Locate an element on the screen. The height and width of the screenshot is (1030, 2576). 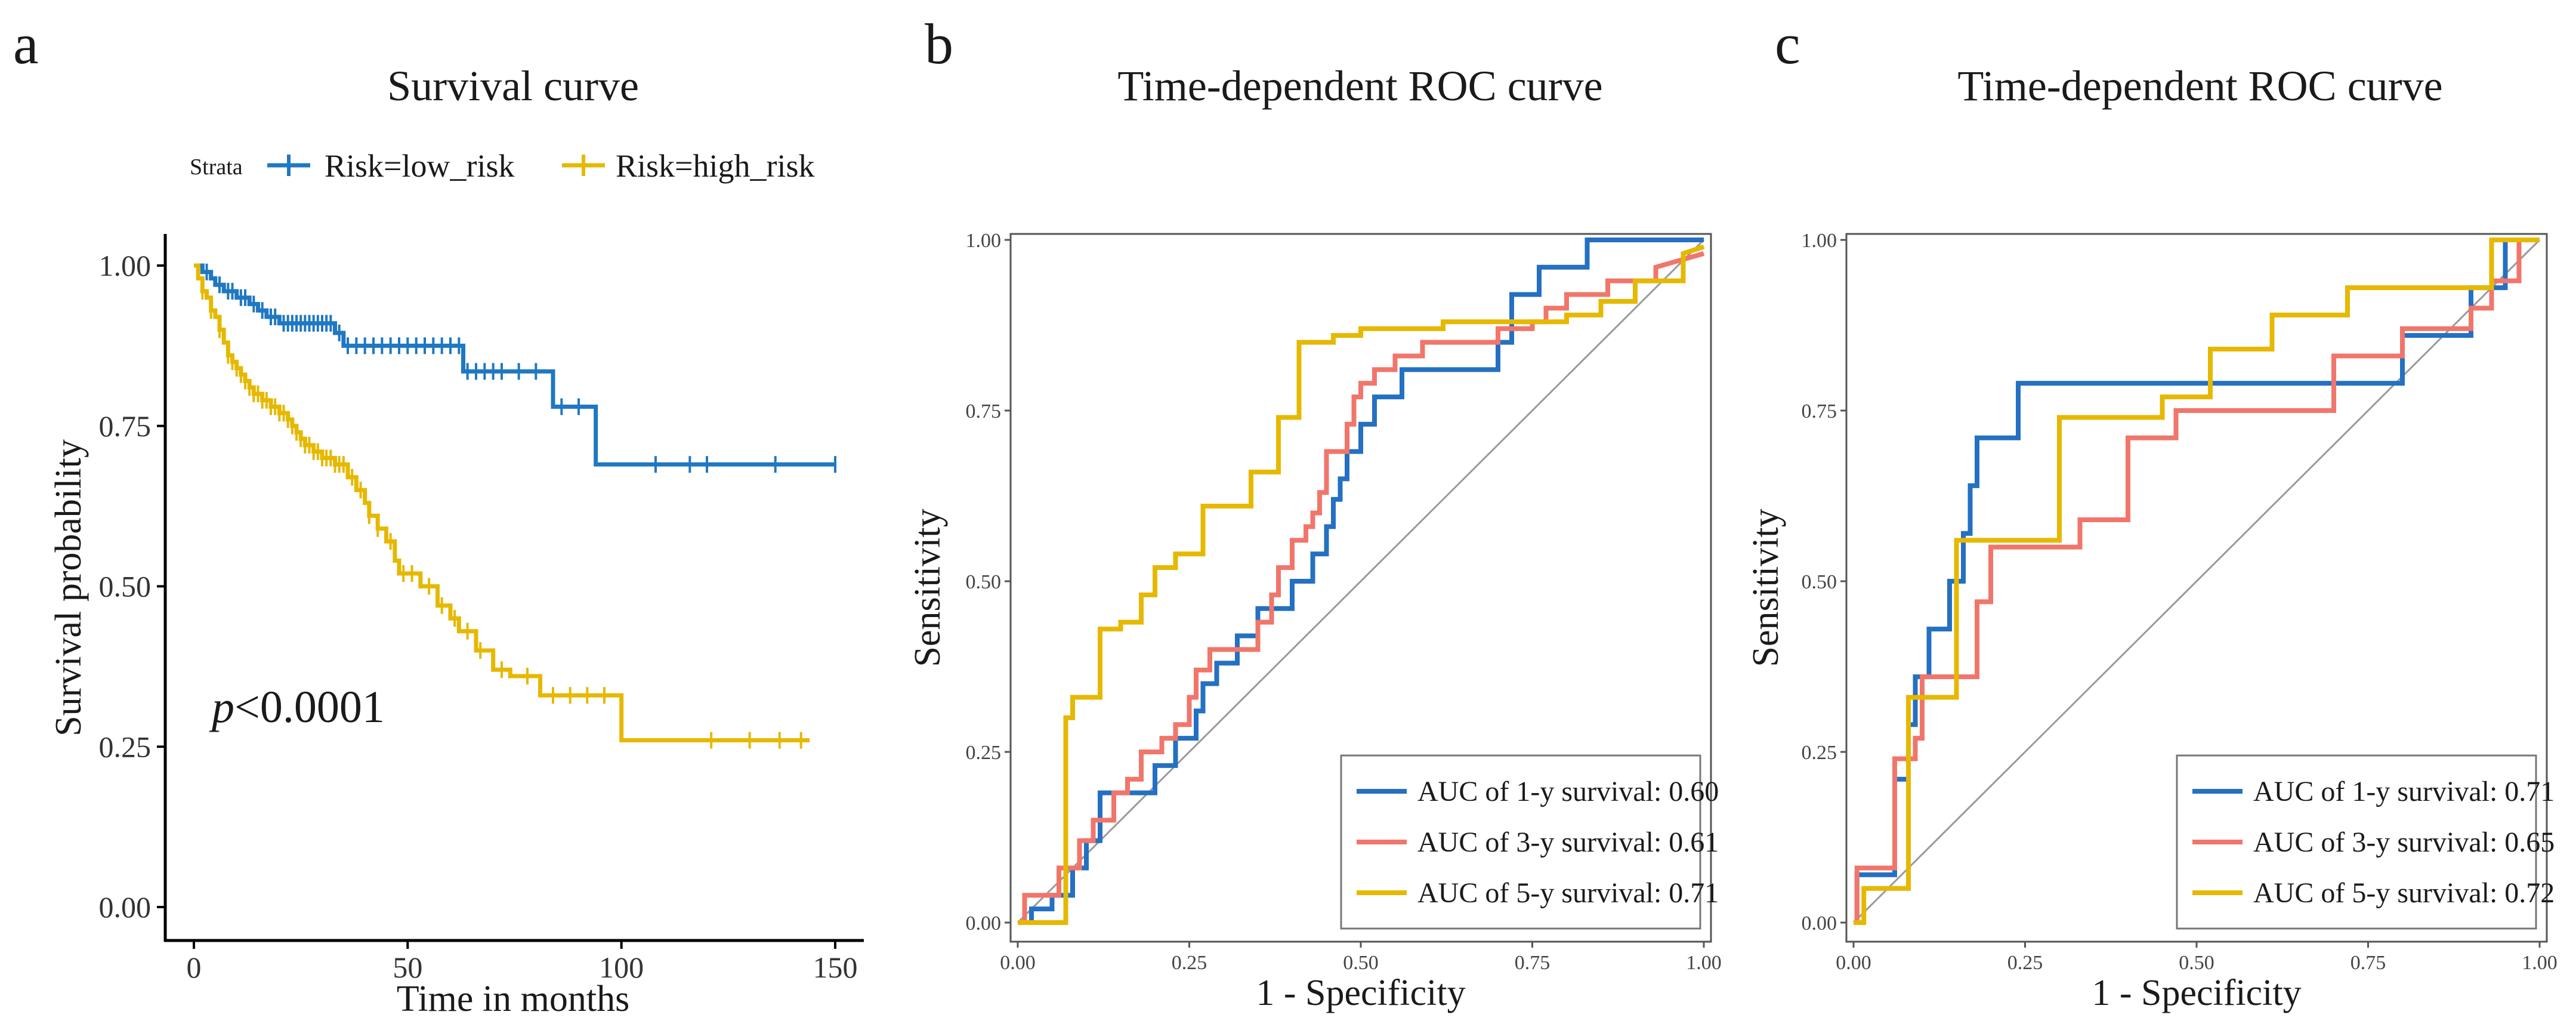
x-tick-label: 50 is located at coordinates (408, 967).